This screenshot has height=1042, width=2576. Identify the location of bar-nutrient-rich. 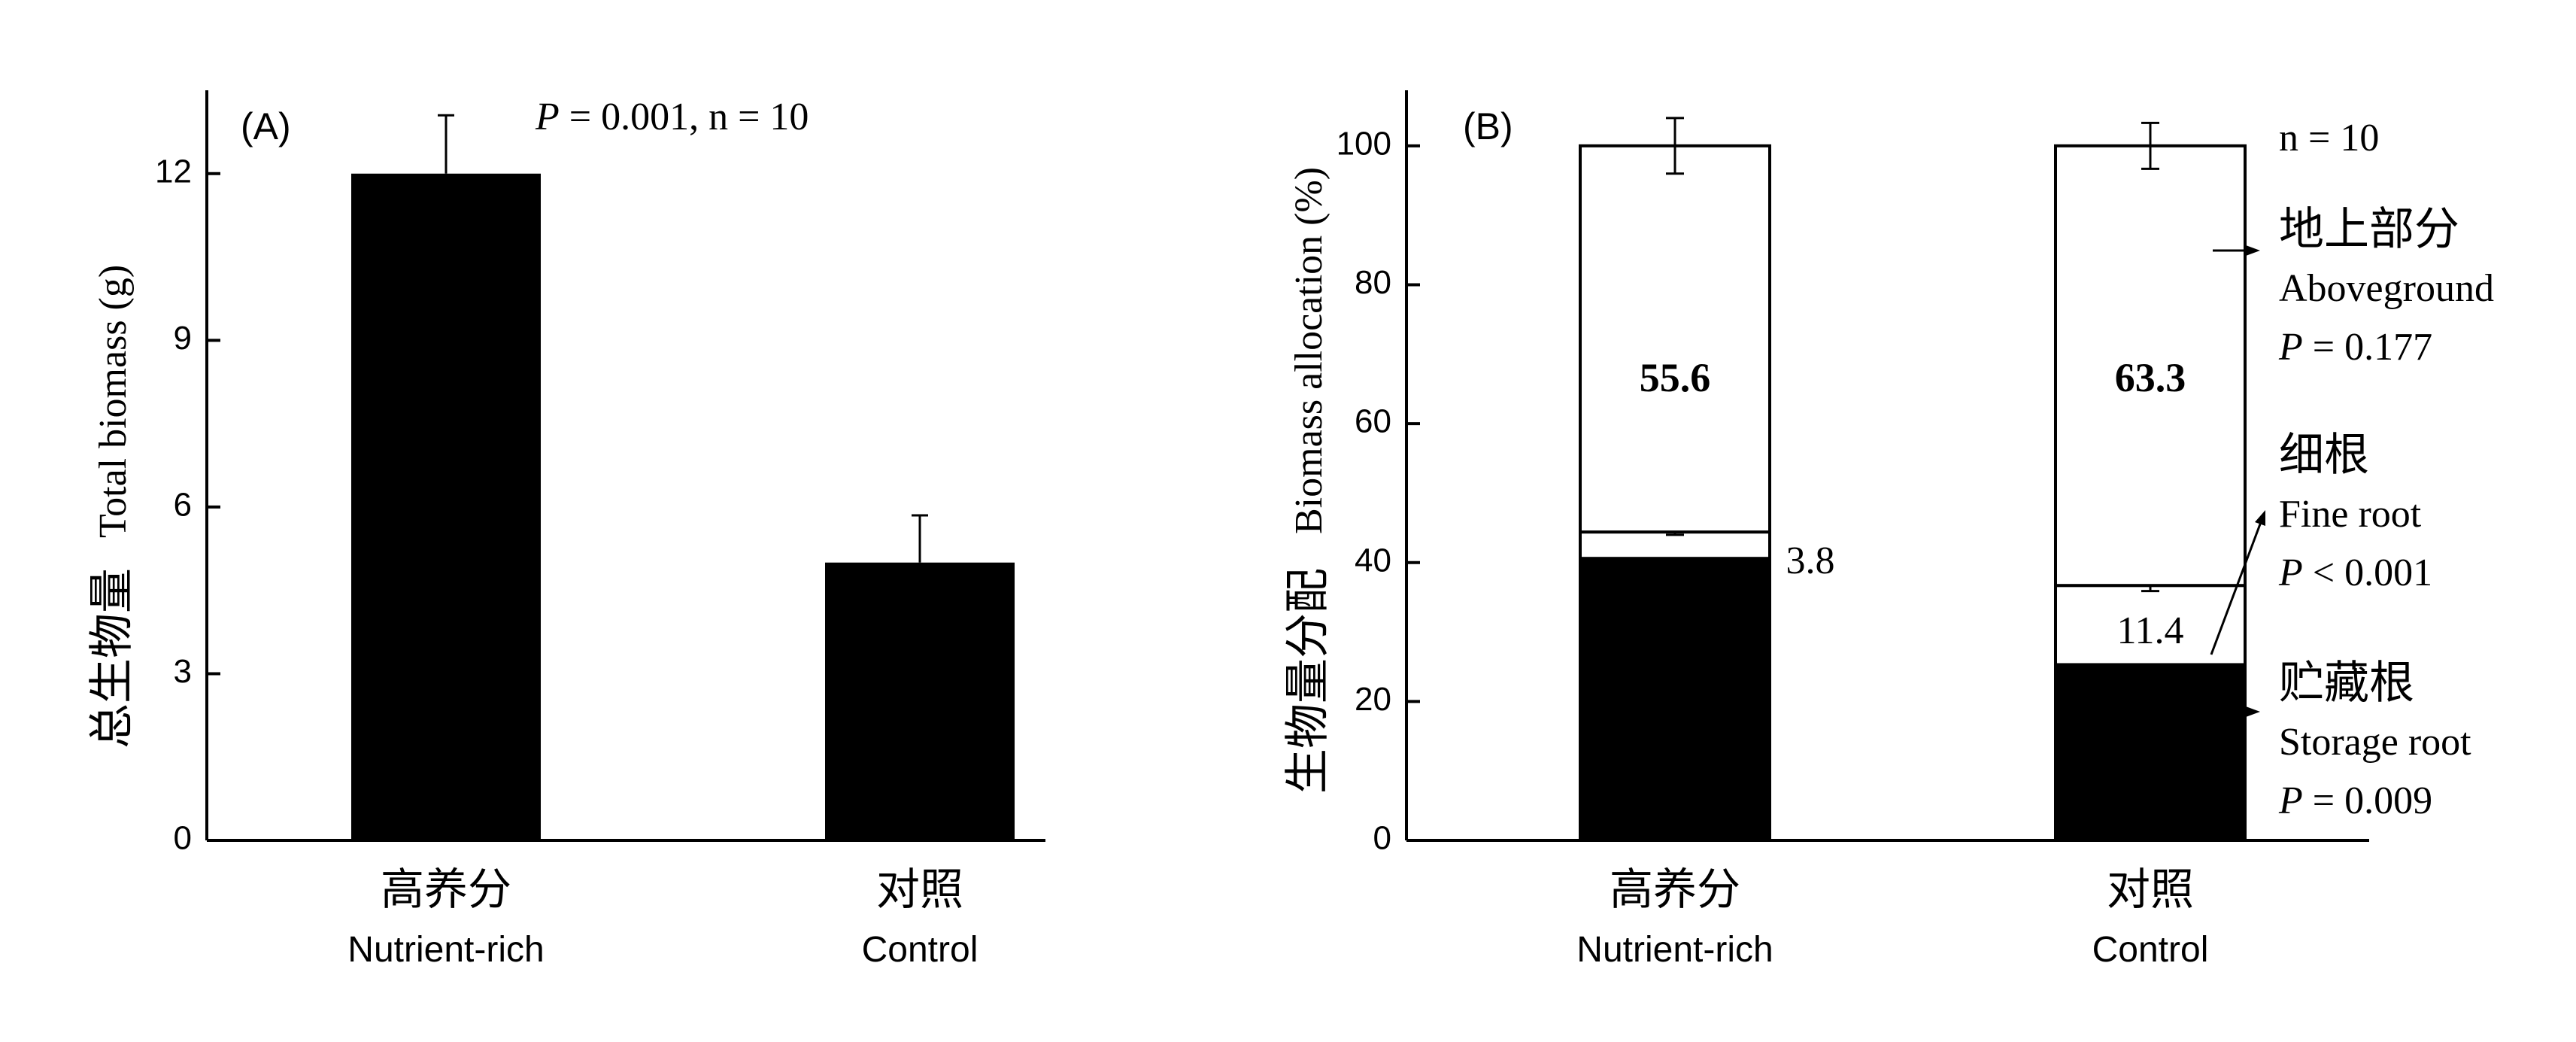
(446, 506).